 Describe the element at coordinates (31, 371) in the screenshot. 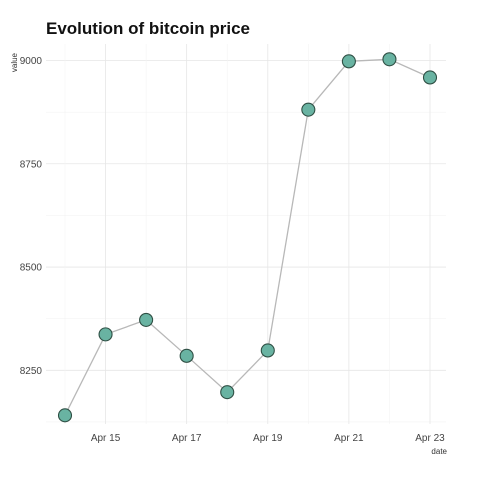

I see `y-tick-label: 8250` at that location.